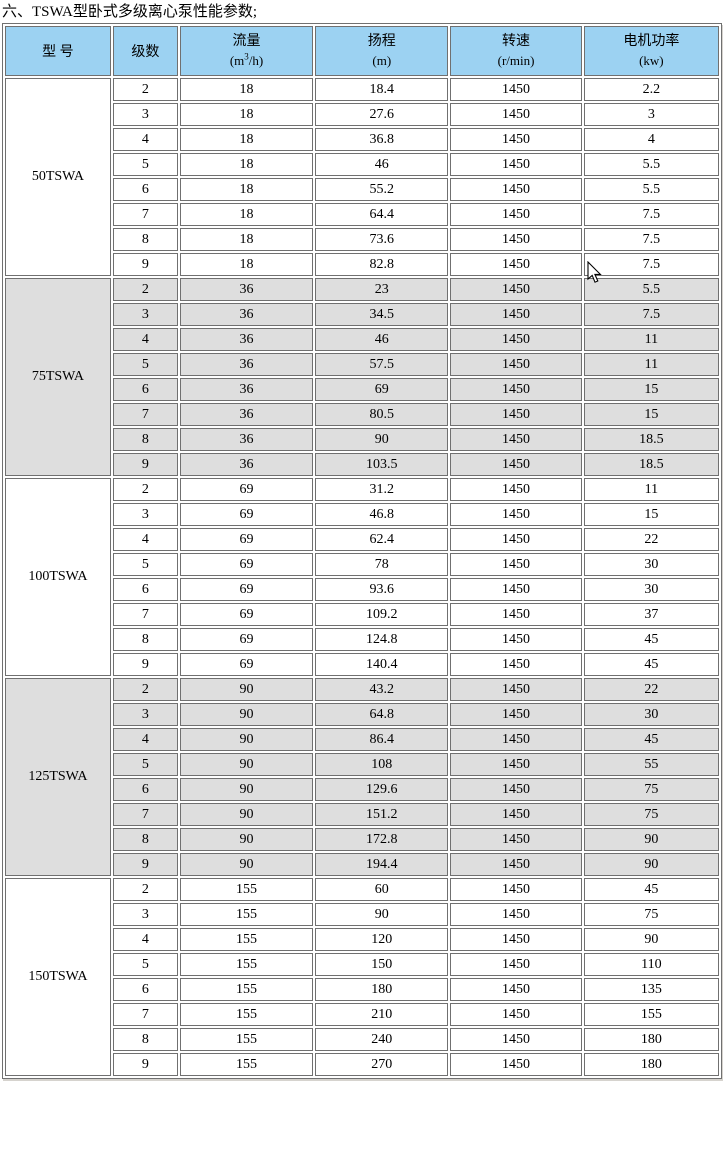 This screenshot has width=726, height=1170. Describe the element at coordinates (382, 1064) in the screenshot. I see `table-cell: 270` at that location.